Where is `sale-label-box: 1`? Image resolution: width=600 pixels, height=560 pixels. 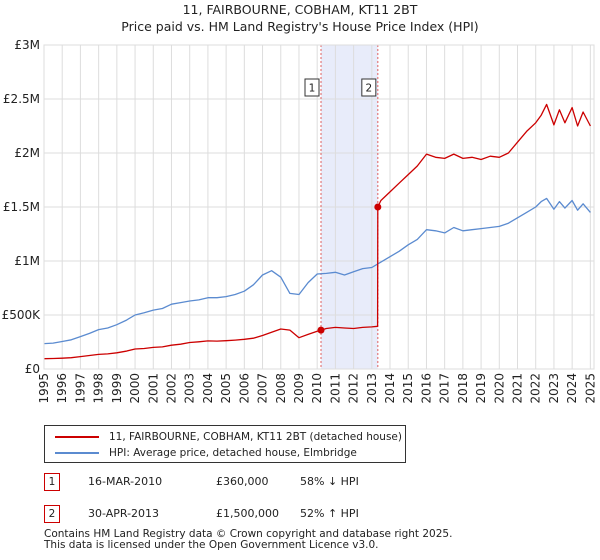
sale-label-box: 1 is located at coordinates (312, 87).